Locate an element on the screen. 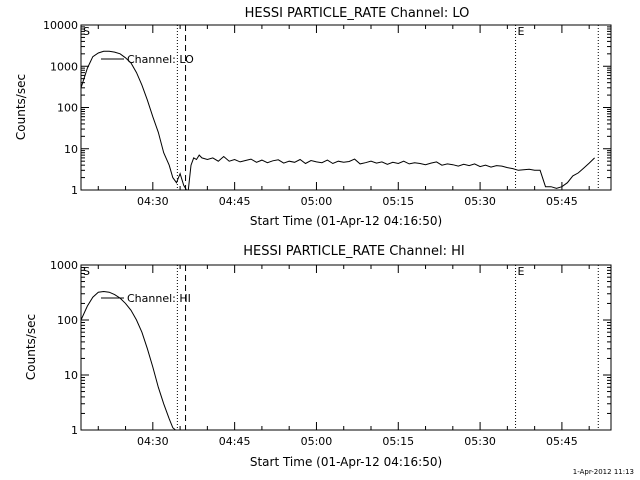 The image size is (640, 480). x-axis-label-hi: Start Time (01-Apr-12 04:16:50) is located at coordinates (346, 462).